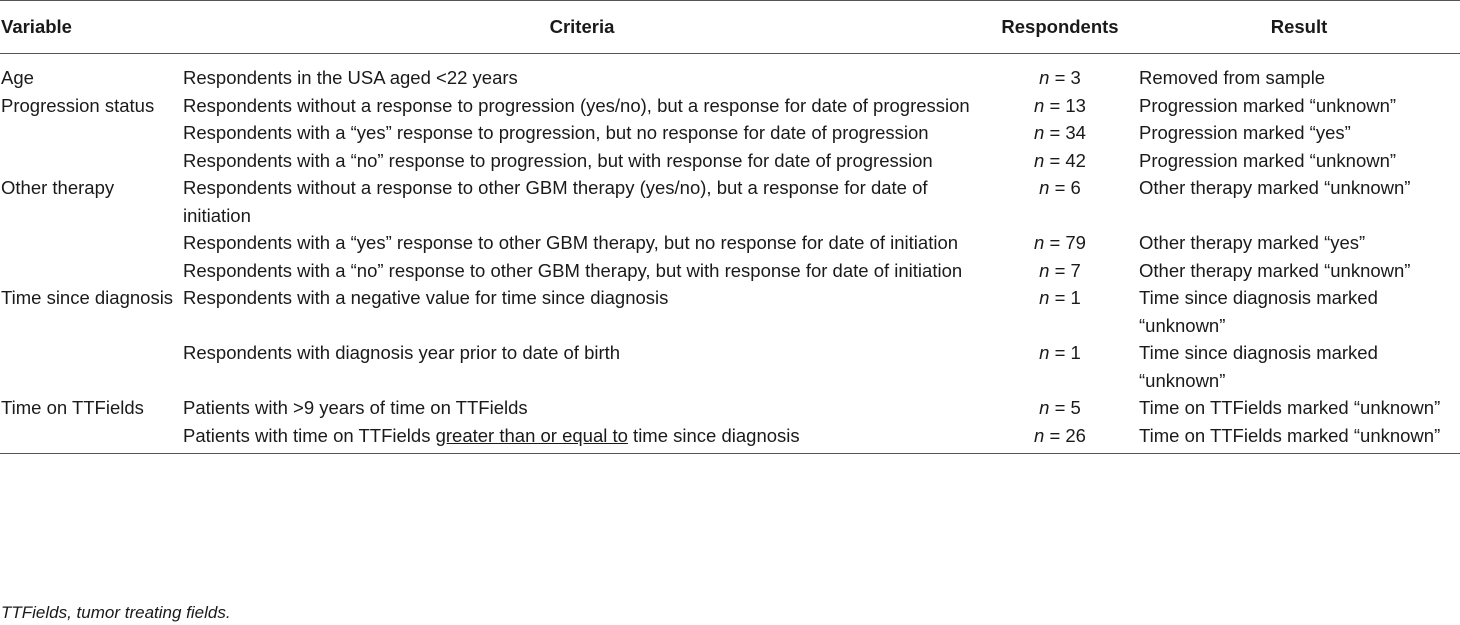 The image size is (1460, 625). Describe the element at coordinates (582, 27) in the screenshot. I see `header-criteria: Criteria` at that location.